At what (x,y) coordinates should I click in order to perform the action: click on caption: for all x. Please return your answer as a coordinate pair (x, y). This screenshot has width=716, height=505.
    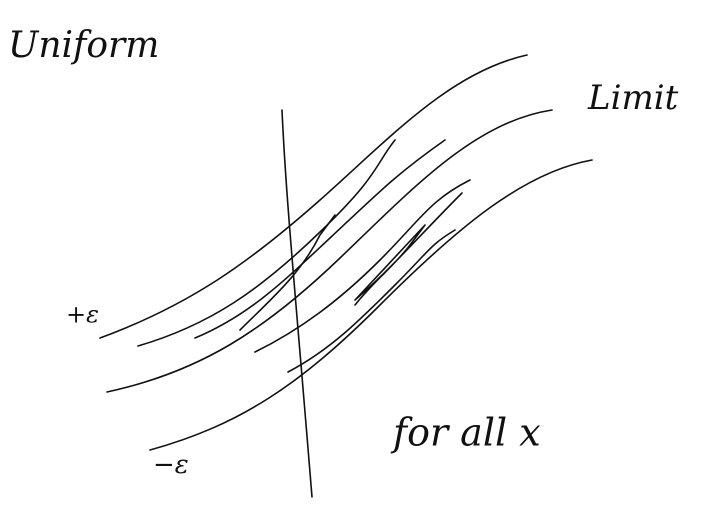
    Looking at the image, I should click on (465, 433).